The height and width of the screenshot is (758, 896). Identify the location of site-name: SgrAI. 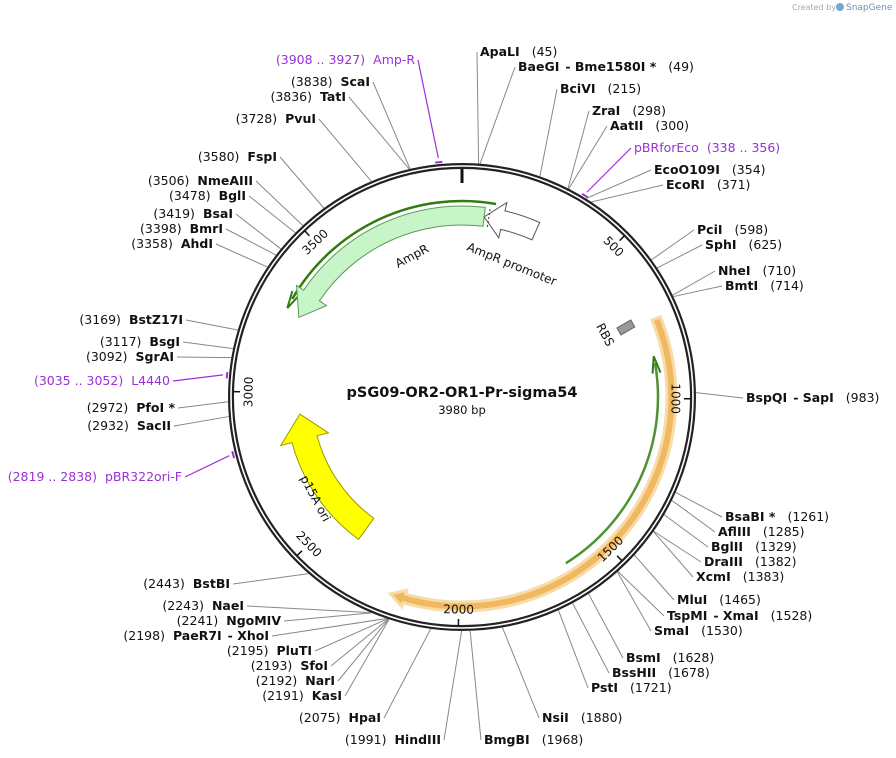
(155, 356).